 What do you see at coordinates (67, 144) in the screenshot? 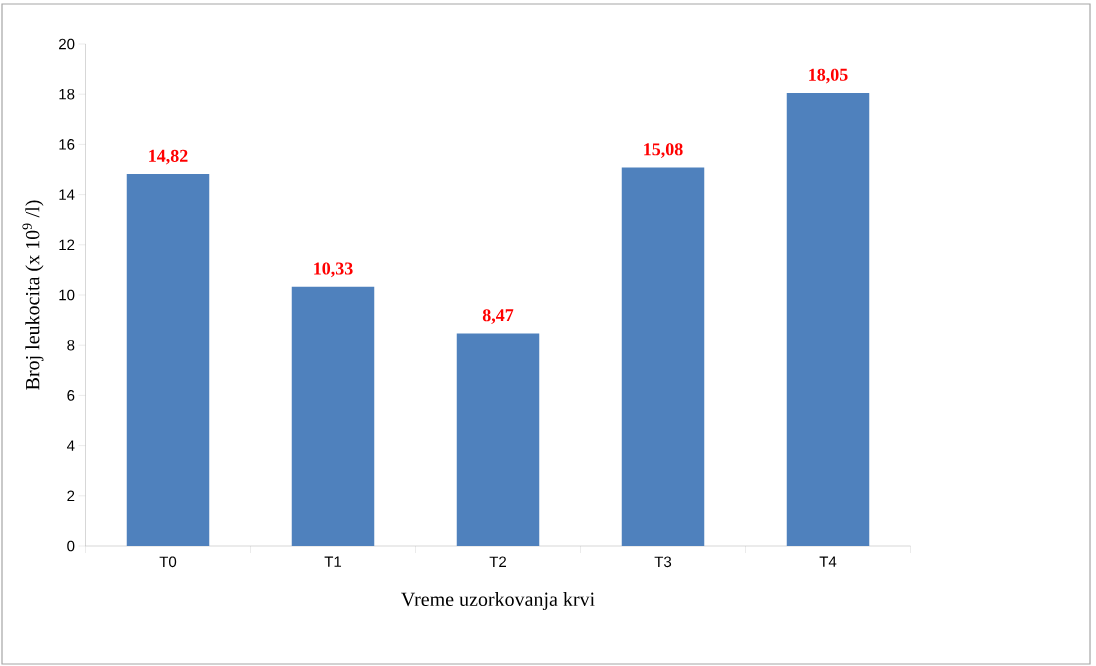
I see `y-tick-label: 16` at bounding box center [67, 144].